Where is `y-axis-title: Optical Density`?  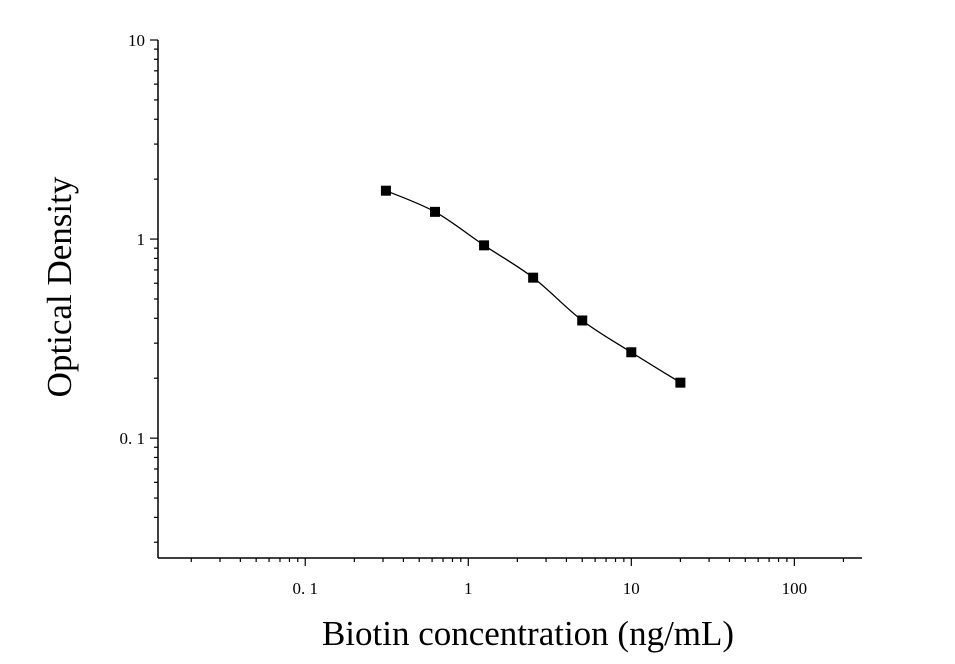
y-axis-title: Optical Density is located at coordinates (59, 286).